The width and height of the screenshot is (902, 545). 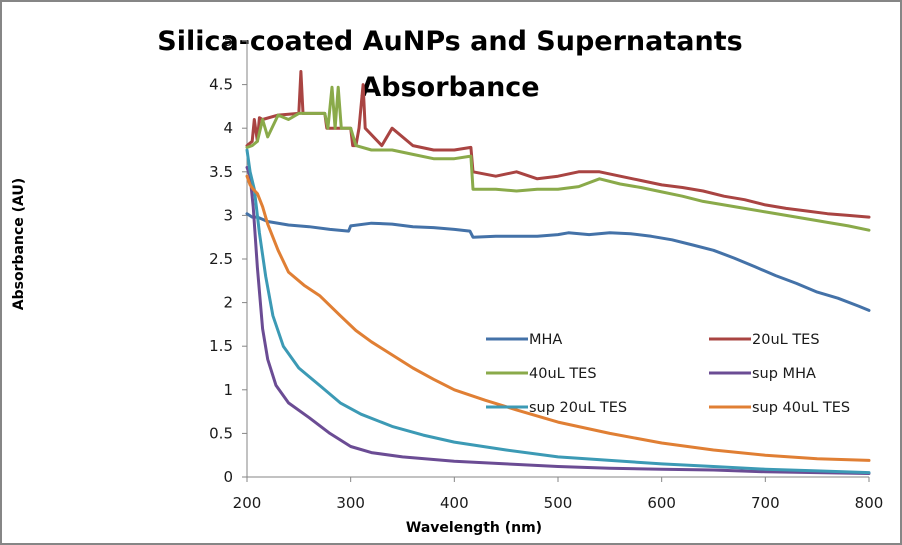 What do you see at coordinates (558, 262) in the screenshot?
I see `series-line-mha` at bounding box center [558, 262].